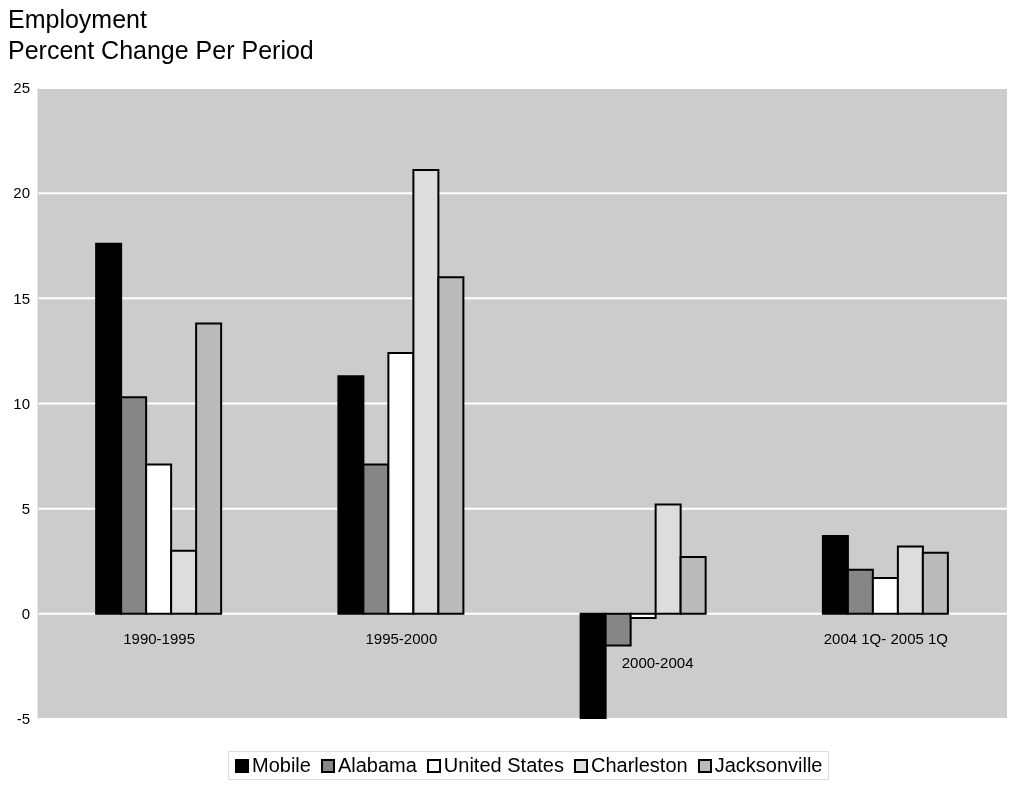  I want to click on legend-label: Mobile, so click(281, 765).